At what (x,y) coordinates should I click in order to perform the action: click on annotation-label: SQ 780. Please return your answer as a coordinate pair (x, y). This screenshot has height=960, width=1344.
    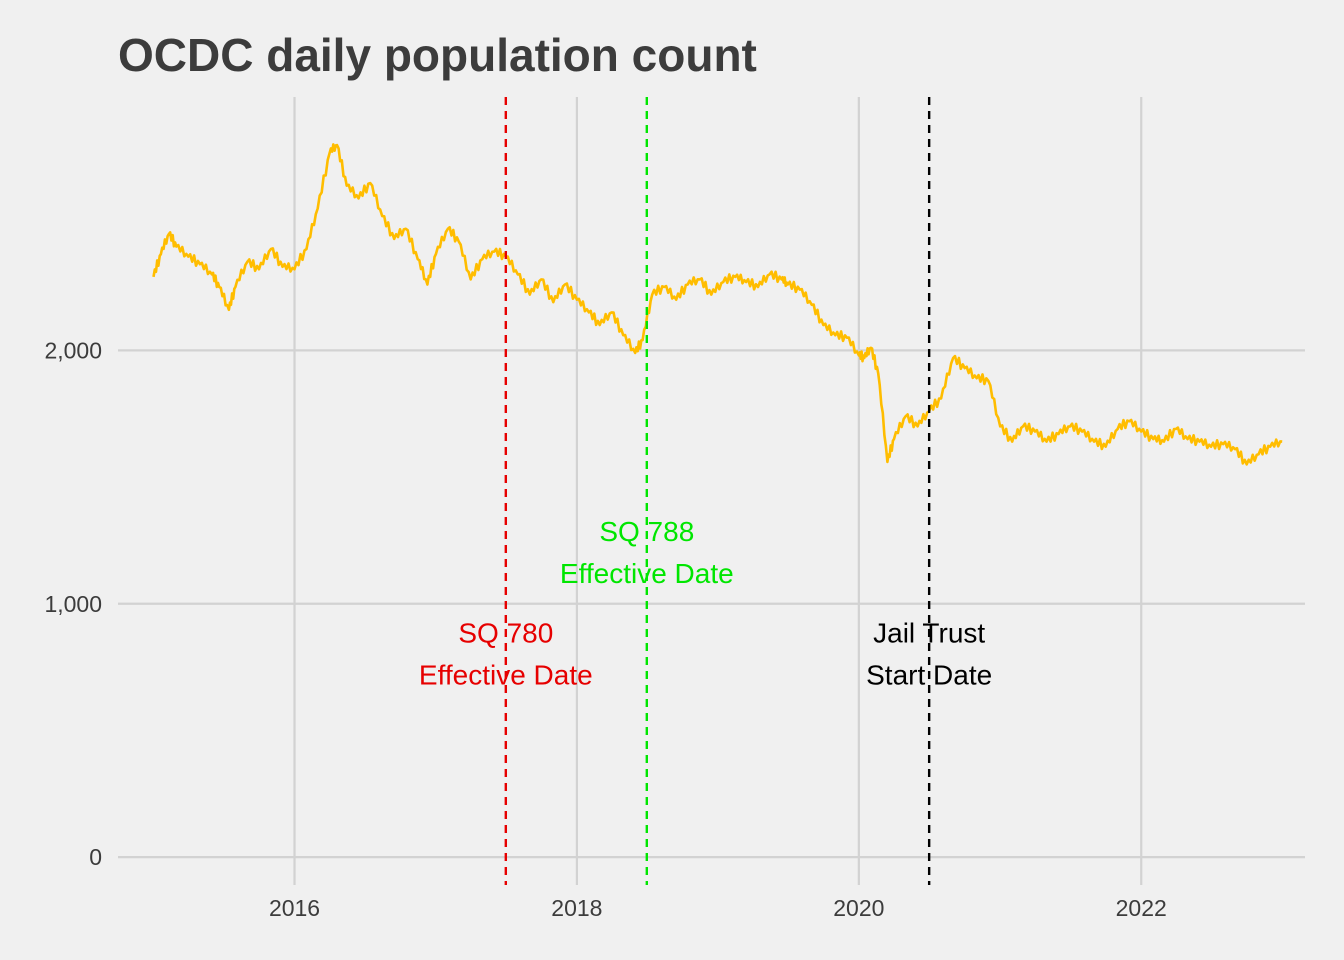
    Looking at the image, I should click on (505, 632).